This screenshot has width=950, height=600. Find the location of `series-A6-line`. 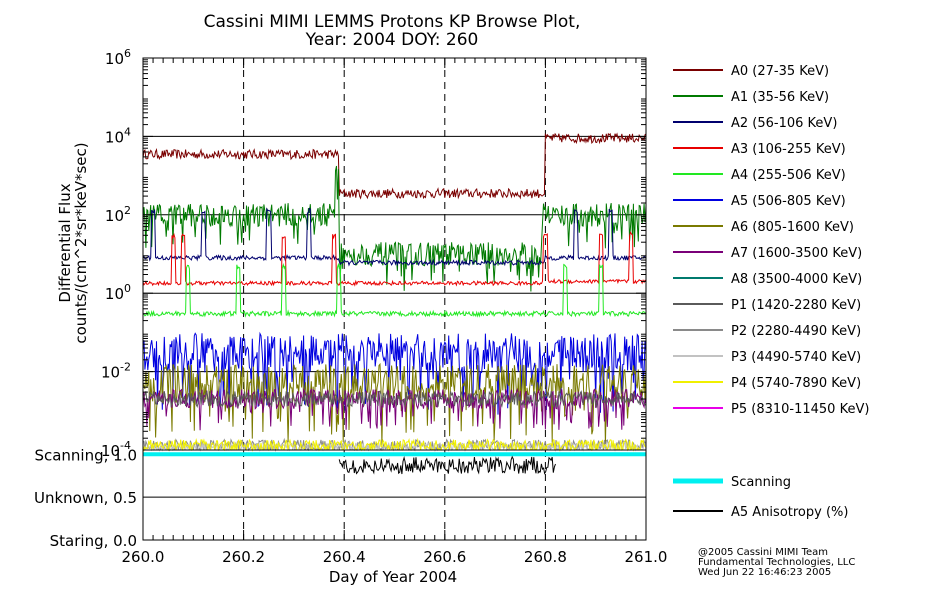

series-A6-line is located at coordinates (394, 404).